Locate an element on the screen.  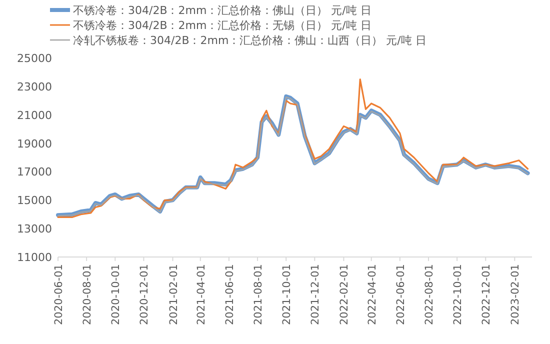
y-tick-label: 19000 is located at coordinates (34, 143).